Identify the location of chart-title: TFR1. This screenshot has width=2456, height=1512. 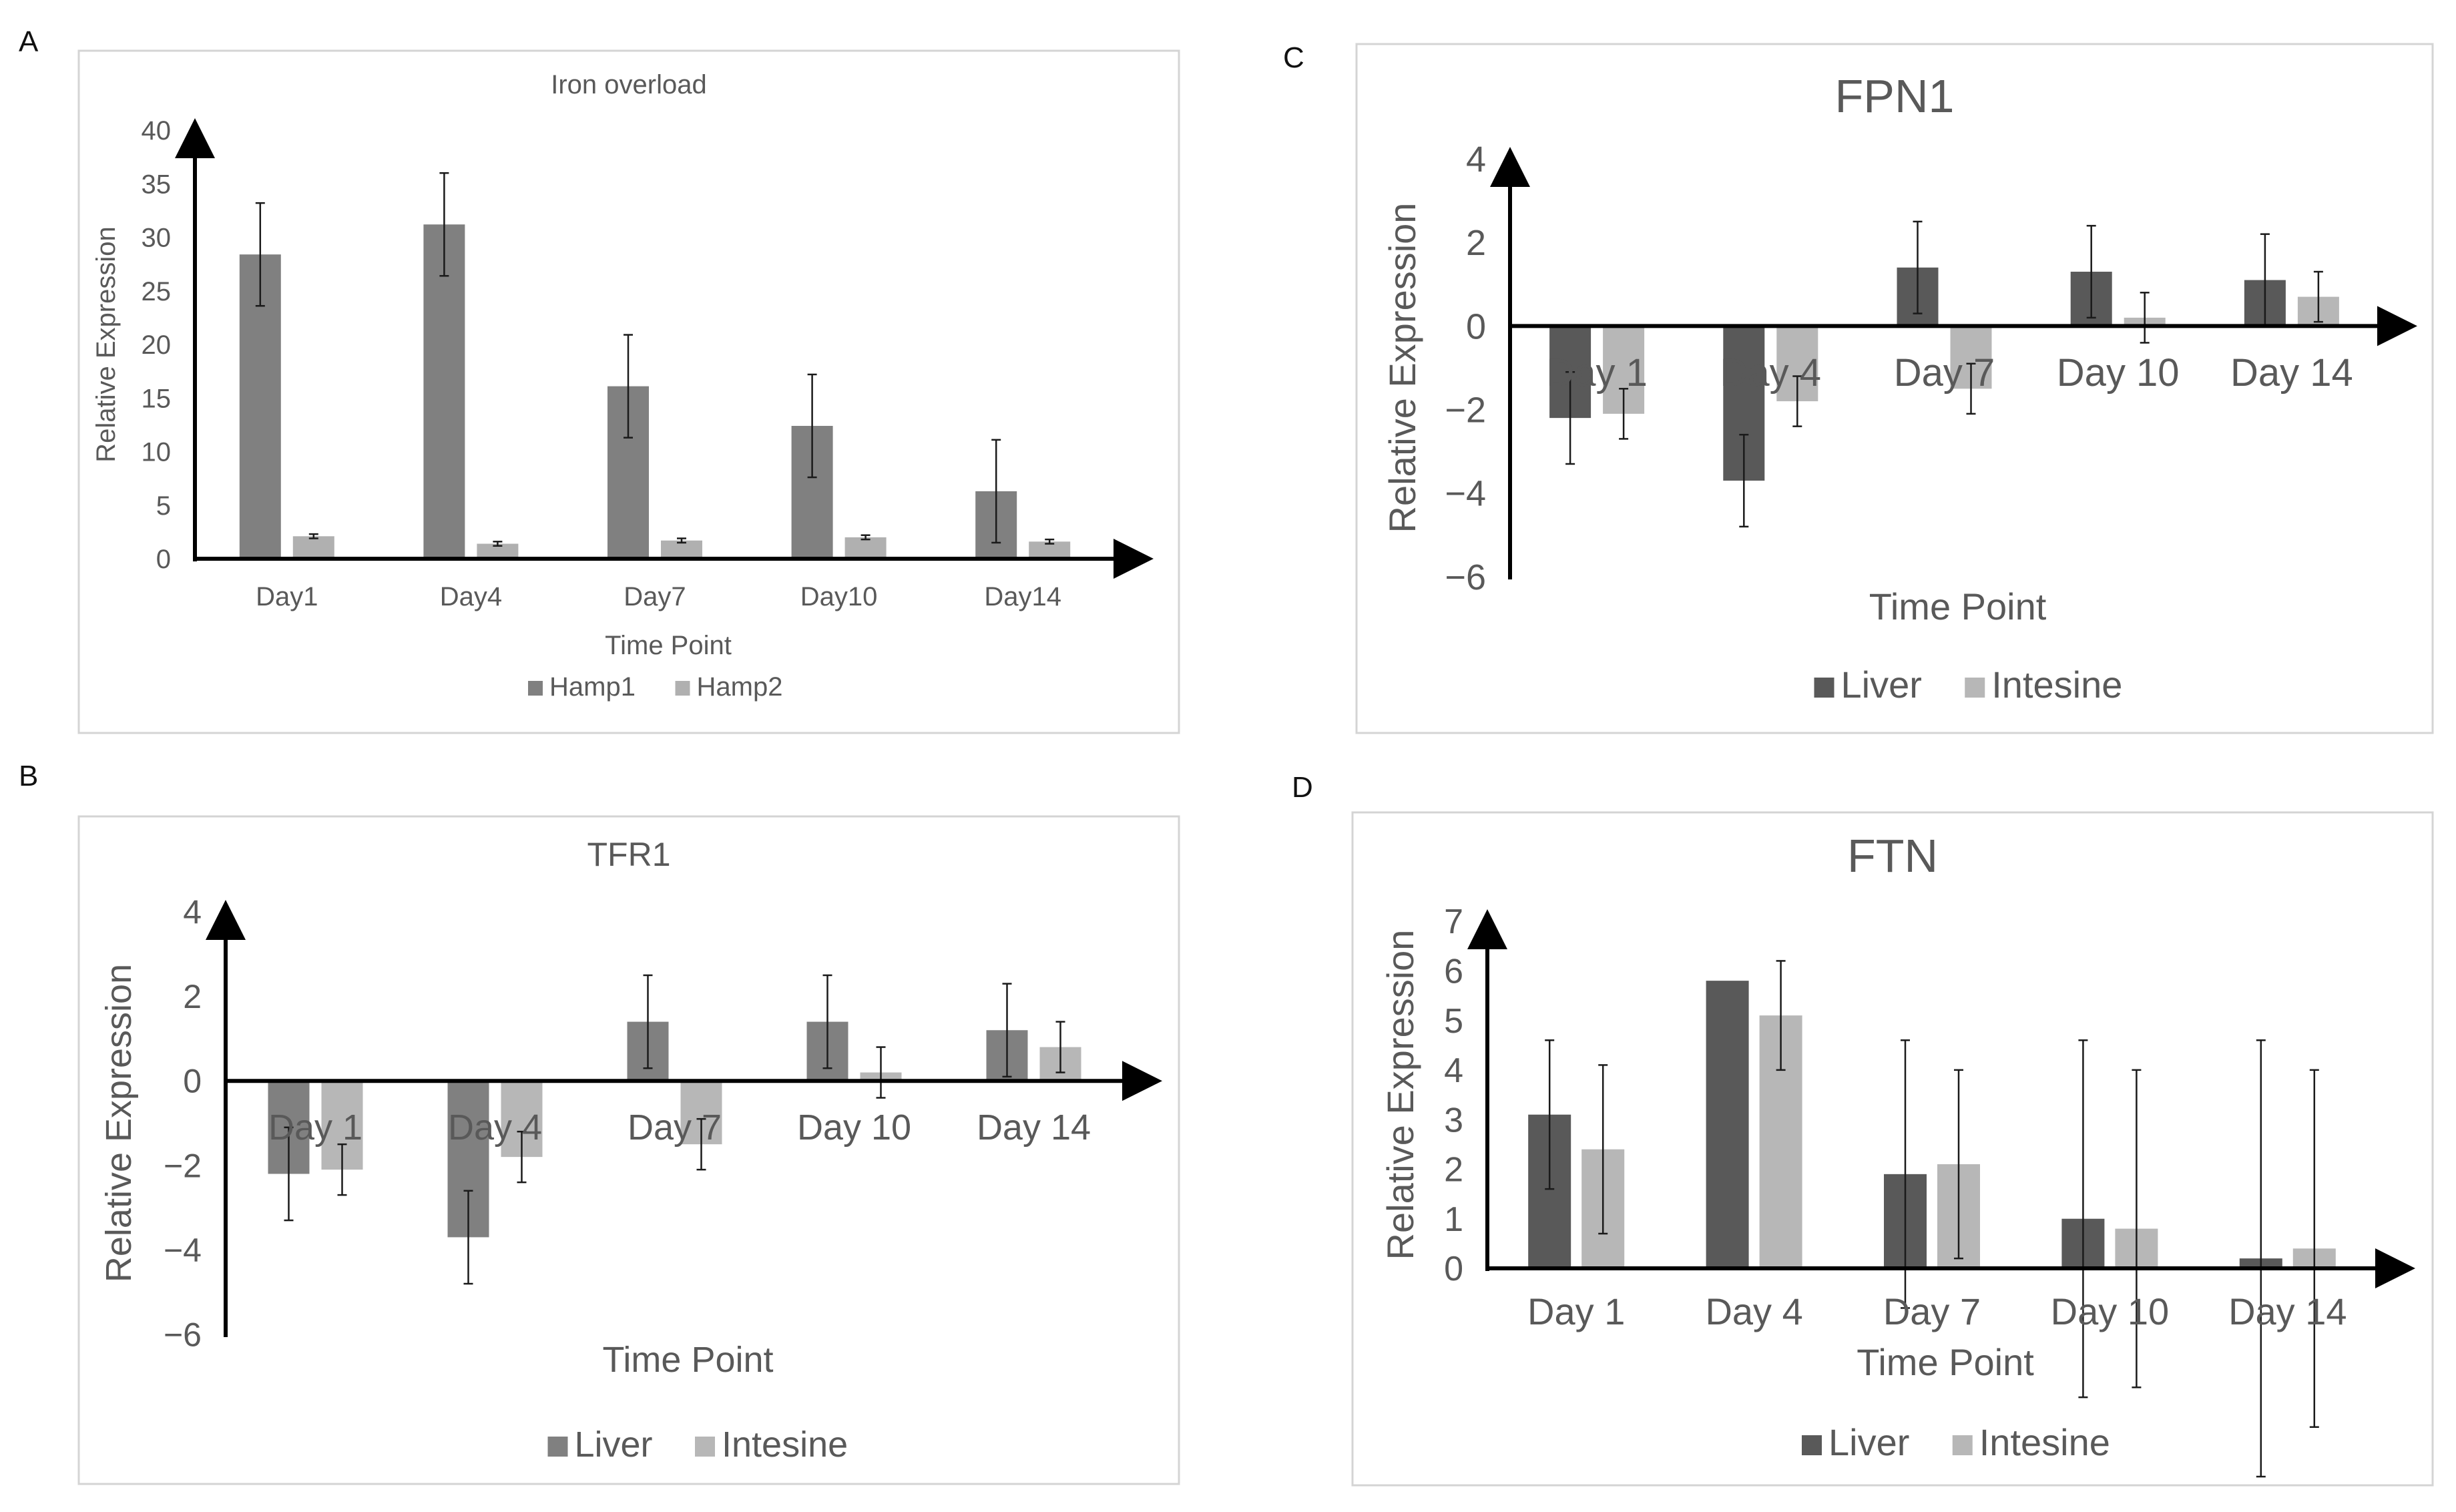
(629, 855).